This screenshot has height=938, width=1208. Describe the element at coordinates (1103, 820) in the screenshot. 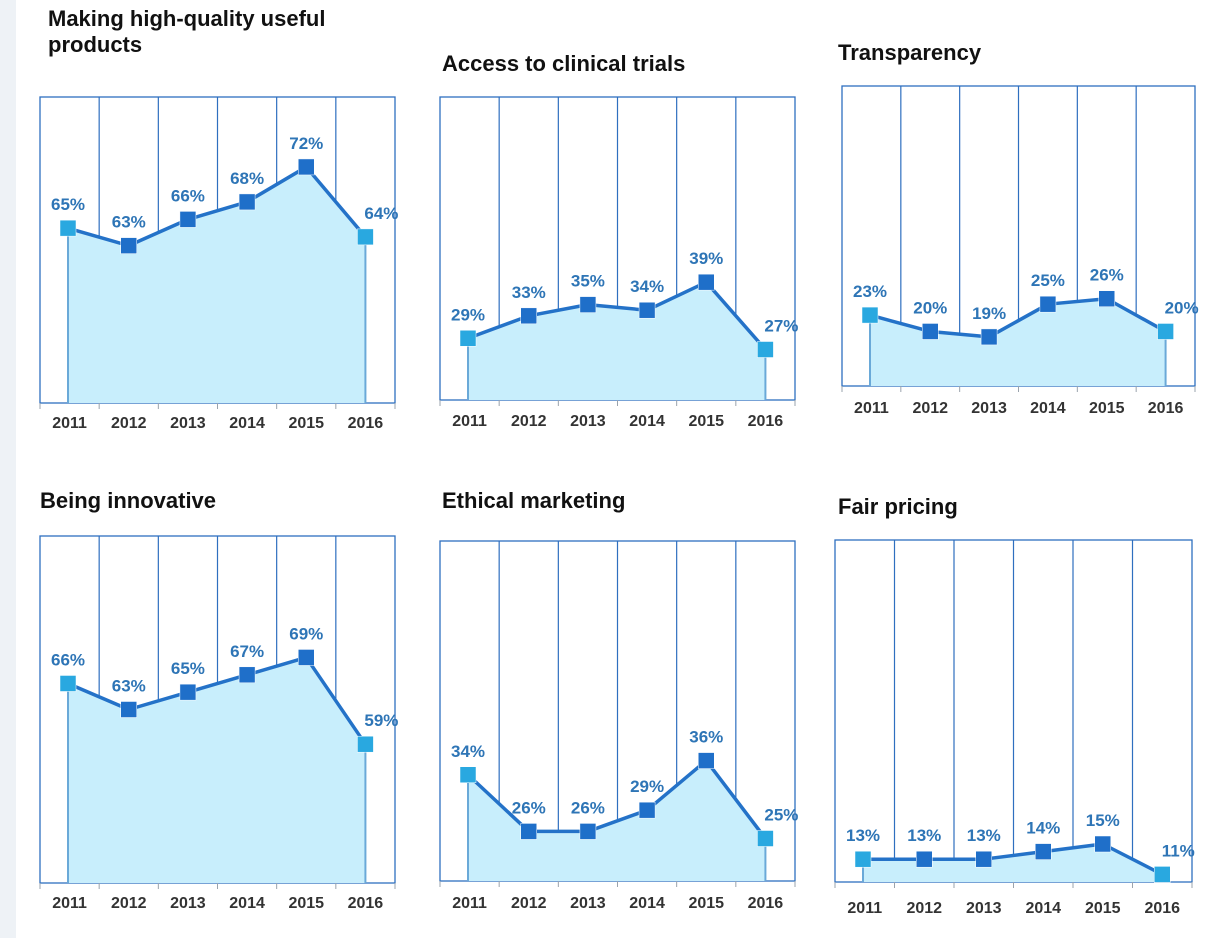

I see `data-label: 15%` at that location.